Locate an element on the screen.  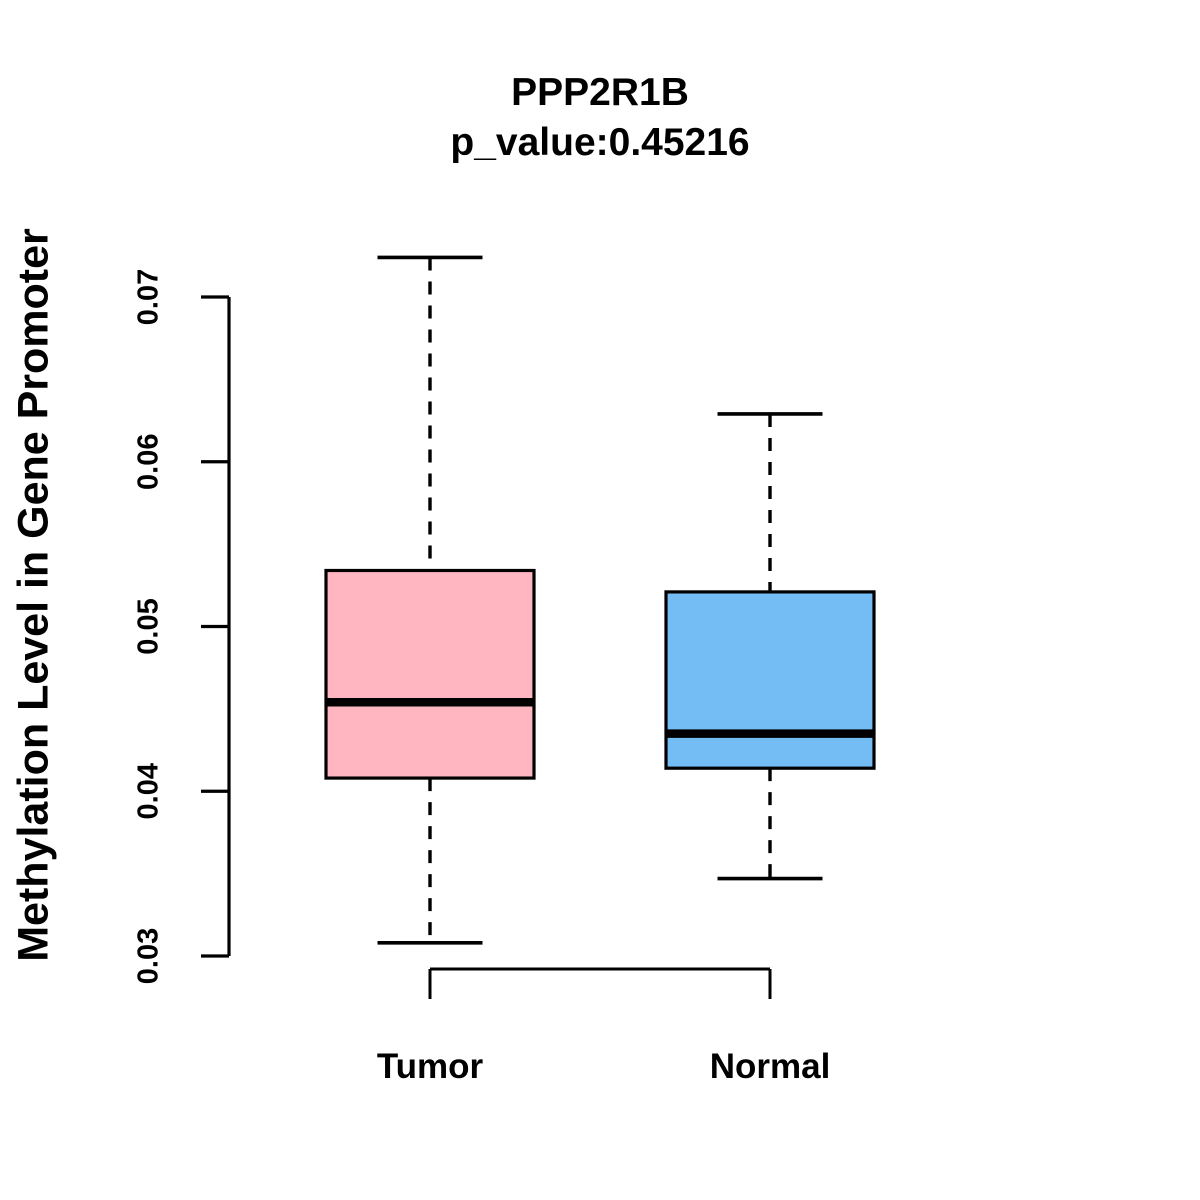
normal-box is located at coordinates (770, 680).